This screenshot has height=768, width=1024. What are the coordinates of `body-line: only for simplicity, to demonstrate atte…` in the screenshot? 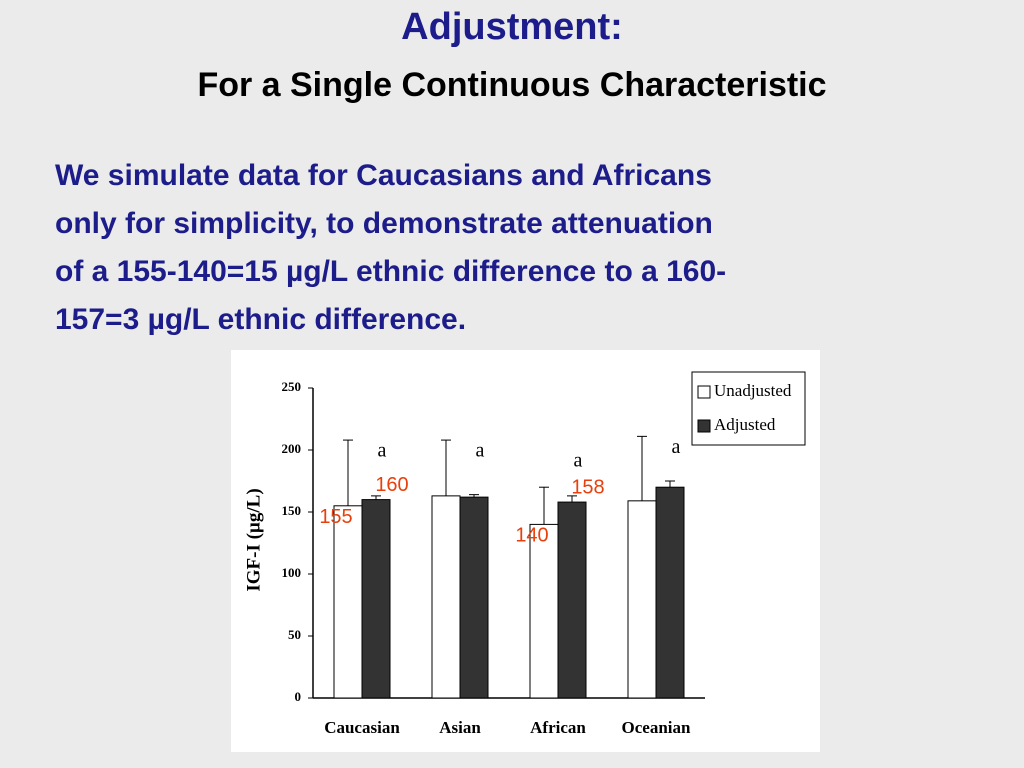 It's located at (384, 223).